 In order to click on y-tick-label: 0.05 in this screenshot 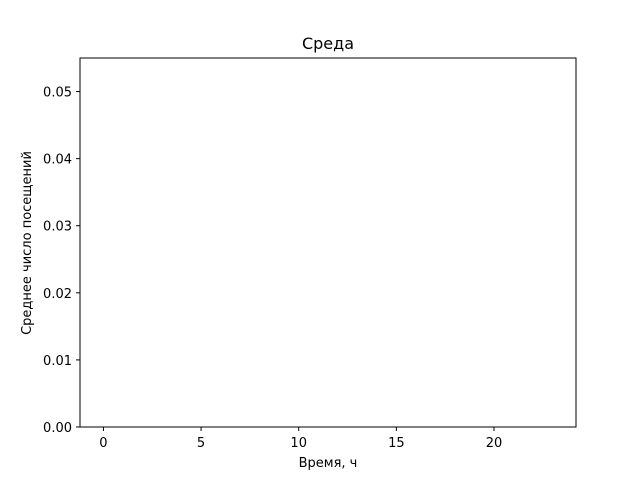, I will do `click(57, 93)`.